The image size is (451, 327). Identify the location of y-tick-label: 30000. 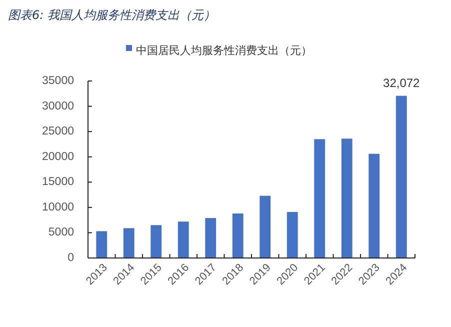
(58, 106).